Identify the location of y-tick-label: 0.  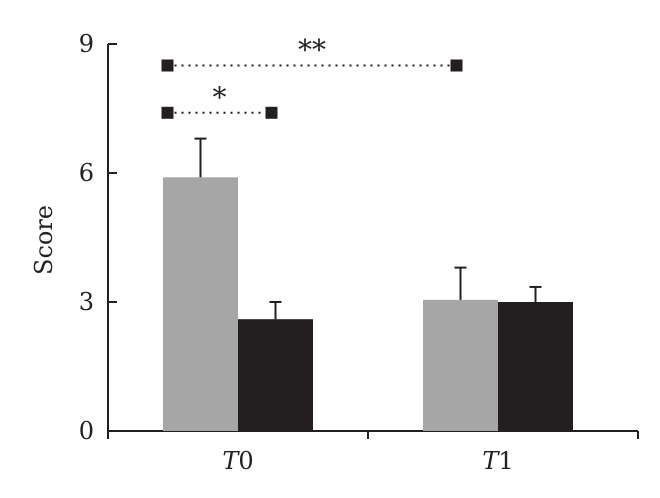
(86, 431).